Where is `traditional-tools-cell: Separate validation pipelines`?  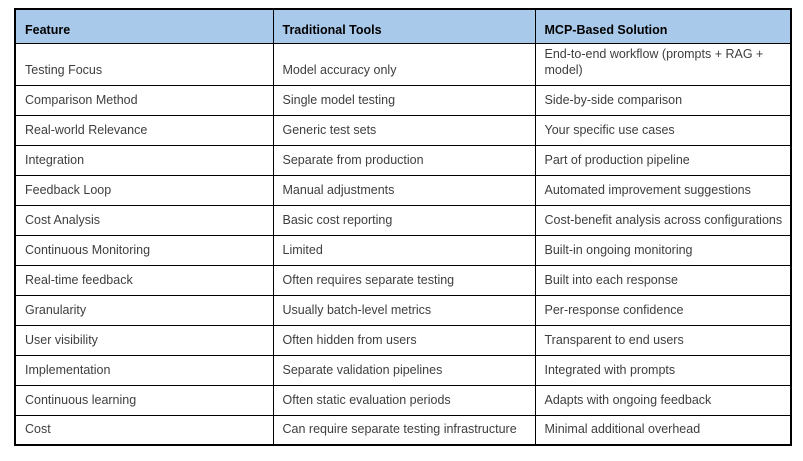
traditional-tools-cell: Separate validation pipelines is located at coordinates (404, 370).